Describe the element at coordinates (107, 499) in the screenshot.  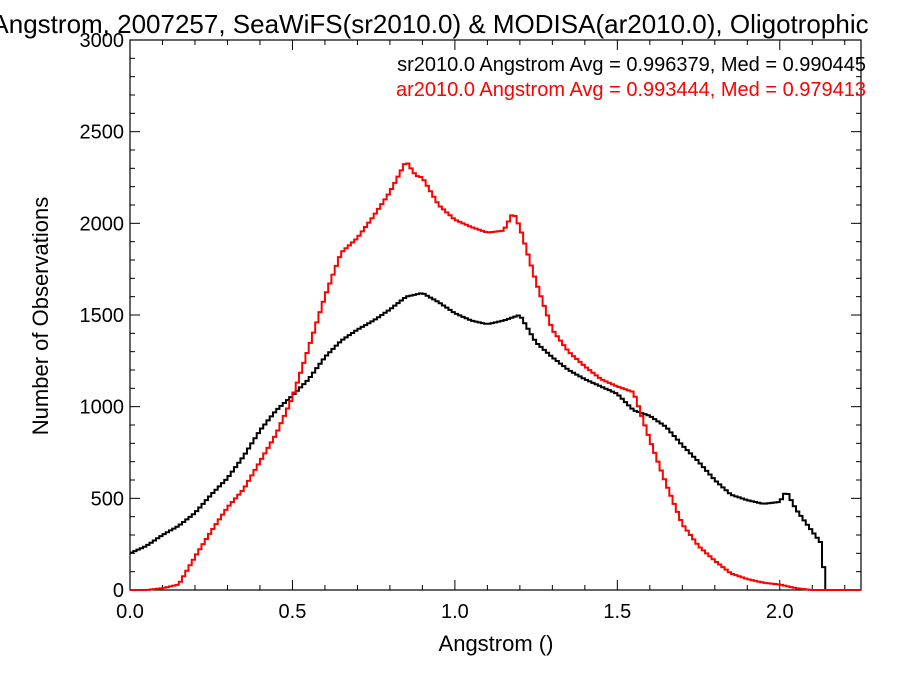
I see `y-tick-label: 500` at that location.